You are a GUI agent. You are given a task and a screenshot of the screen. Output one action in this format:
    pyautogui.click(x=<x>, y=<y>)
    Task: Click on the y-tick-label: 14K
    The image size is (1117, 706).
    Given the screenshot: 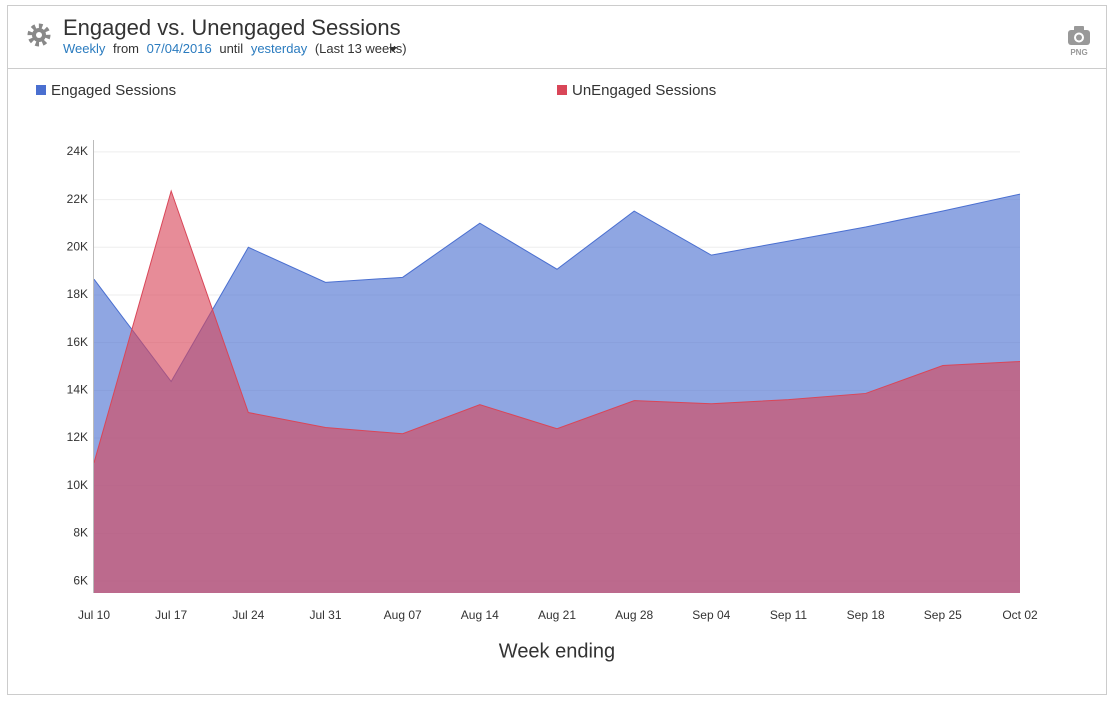 What is the action you would take?
    pyautogui.click(x=77, y=390)
    